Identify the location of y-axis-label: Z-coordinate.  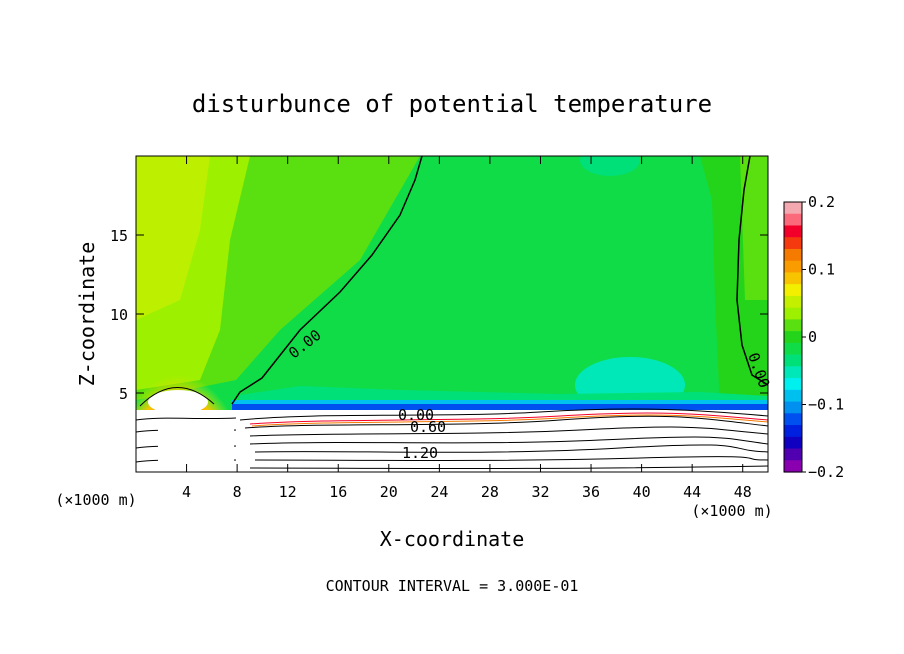
(87, 314).